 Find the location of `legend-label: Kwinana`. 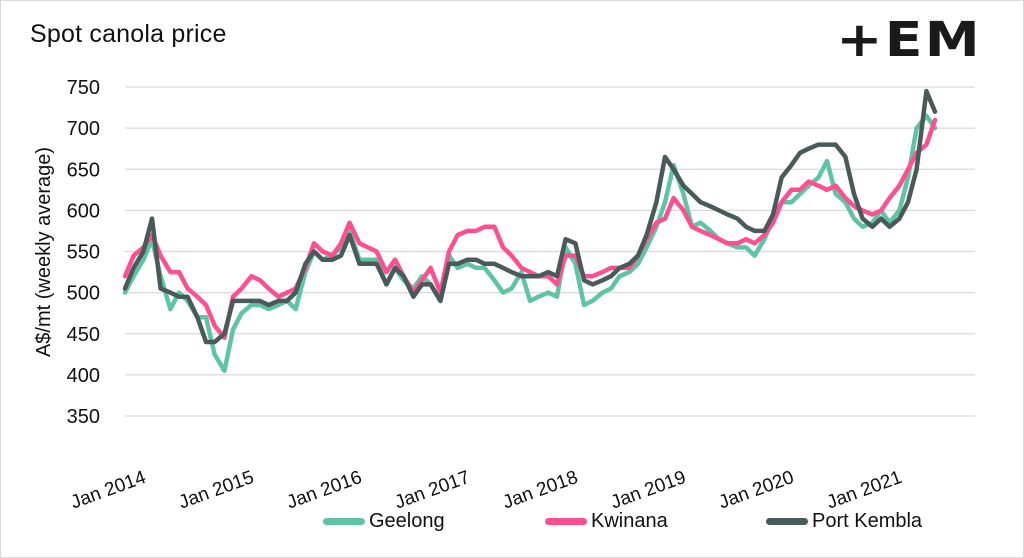

legend-label: Kwinana is located at coordinates (629, 521).